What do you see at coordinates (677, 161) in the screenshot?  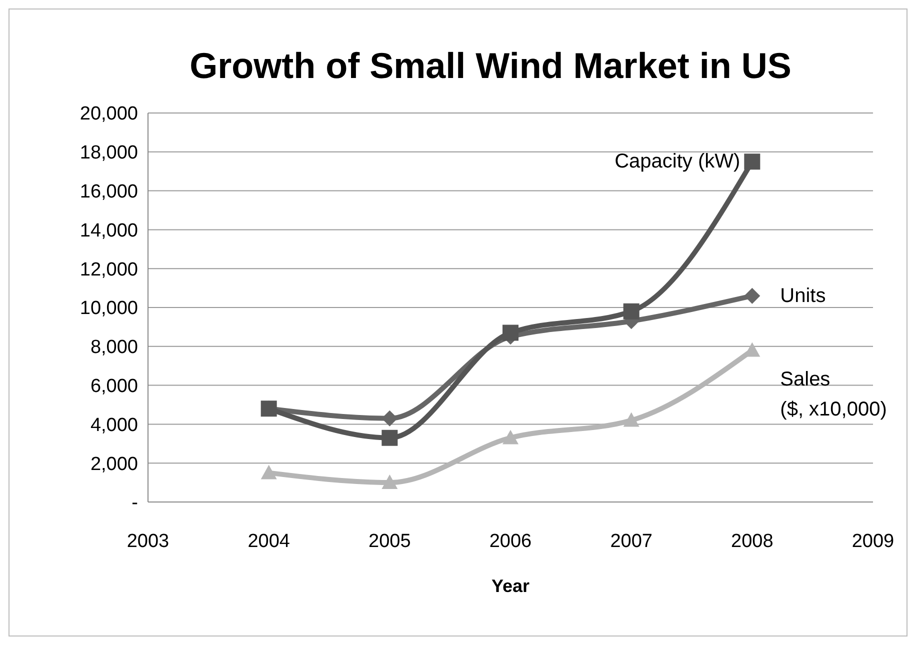 I see `series-label: Capacity (kW)` at bounding box center [677, 161].